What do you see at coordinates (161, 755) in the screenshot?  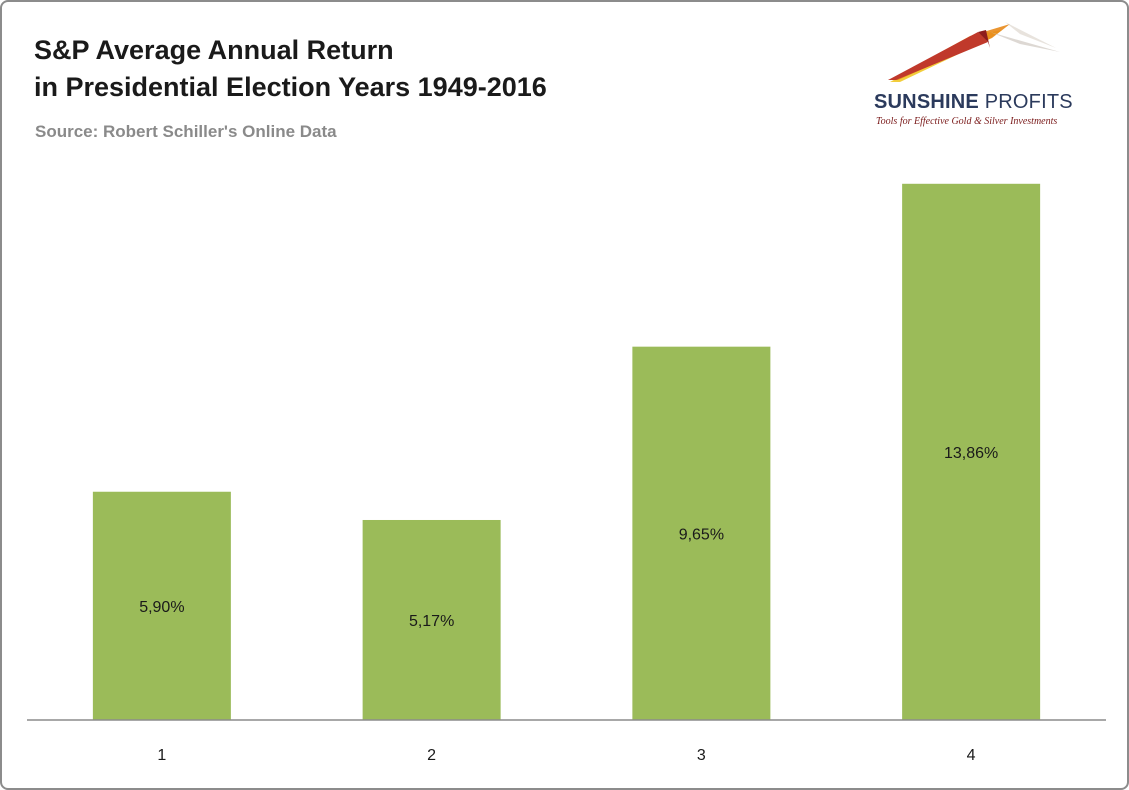 I see `x-tick-label-1: 1` at bounding box center [161, 755].